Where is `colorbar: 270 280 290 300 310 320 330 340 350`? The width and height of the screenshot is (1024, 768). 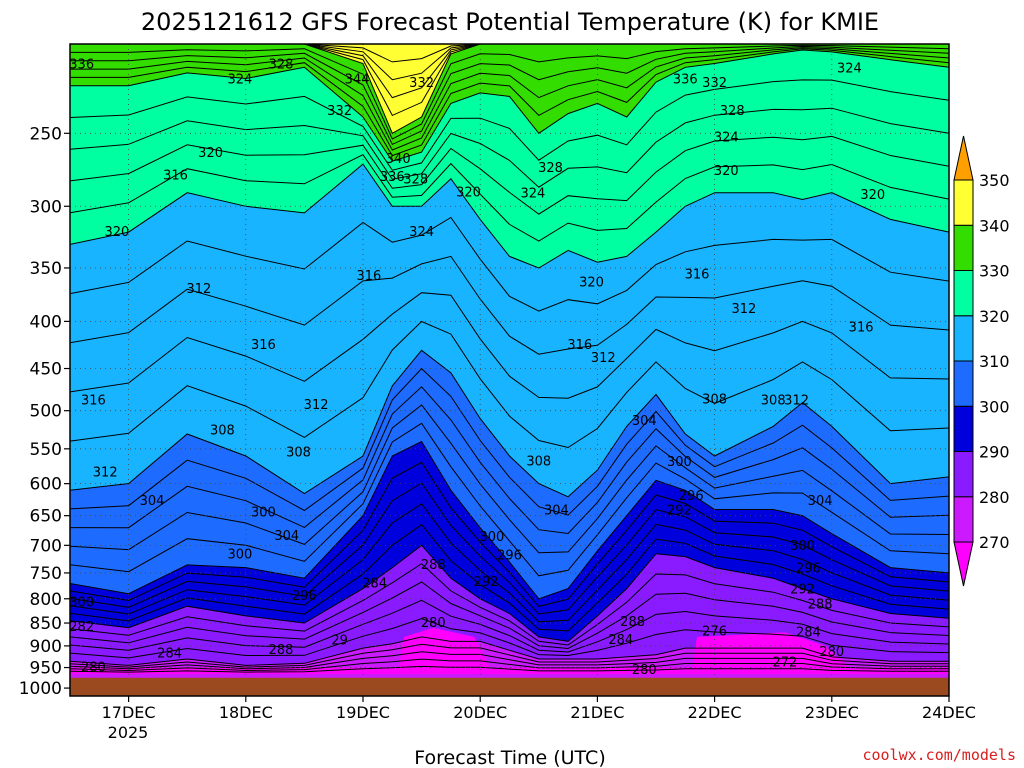 colorbar: 270 280 290 300 310 320 330 340 350 is located at coordinates (981, 361).